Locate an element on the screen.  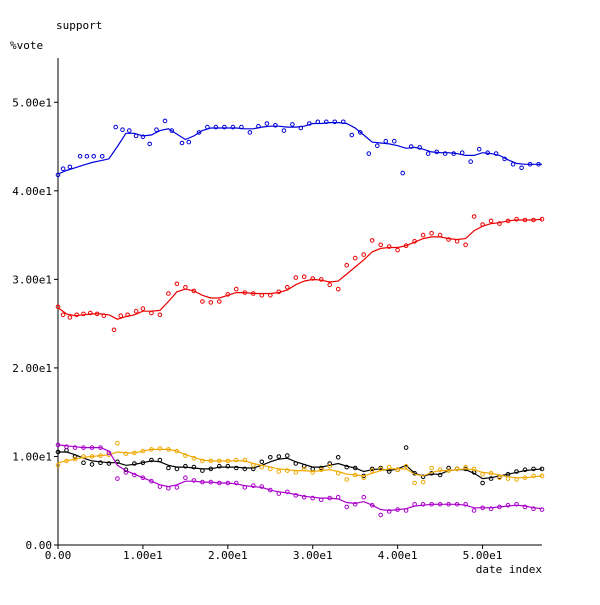
series-trend-line is located at coordinates (300, 463).